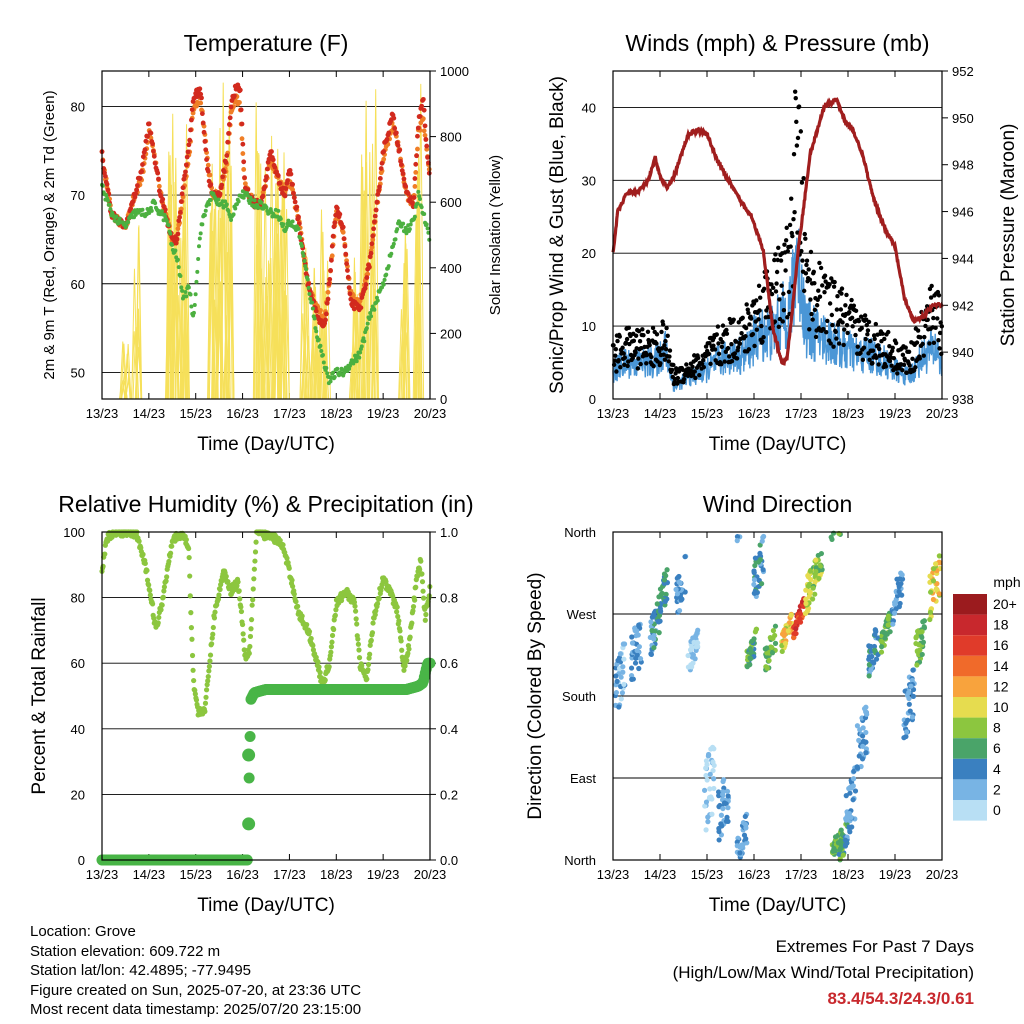 This screenshot has width=1024, height=1024. Describe the element at coordinates (823, 972) in the screenshot. I see `extremes-subtitle: (High/Low/Max Wind/Total Precipitation)` at that location.